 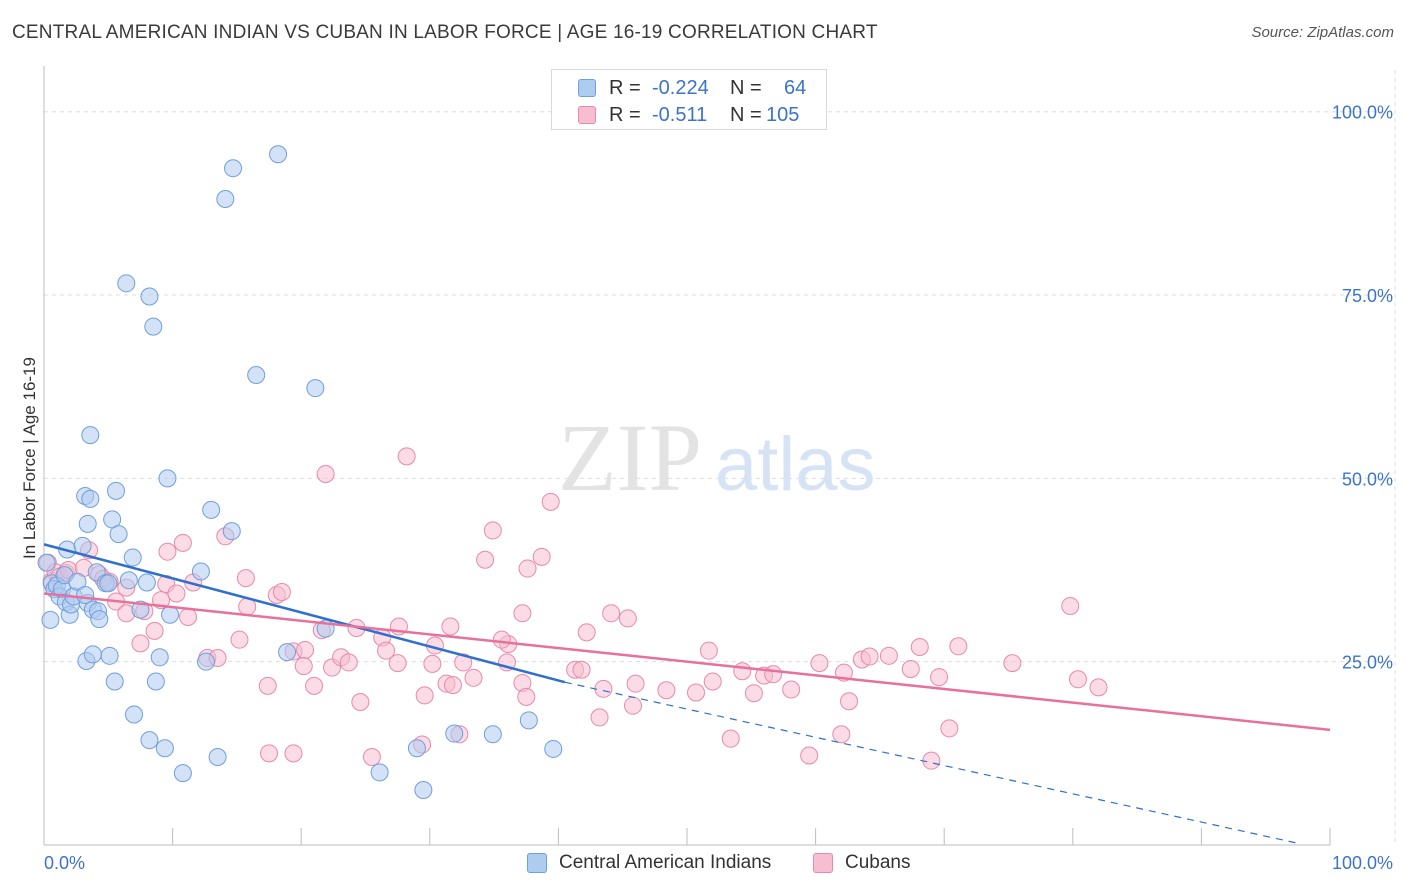 I want to click on x-tick-label: 100.0%, so click(x=1362, y=863).